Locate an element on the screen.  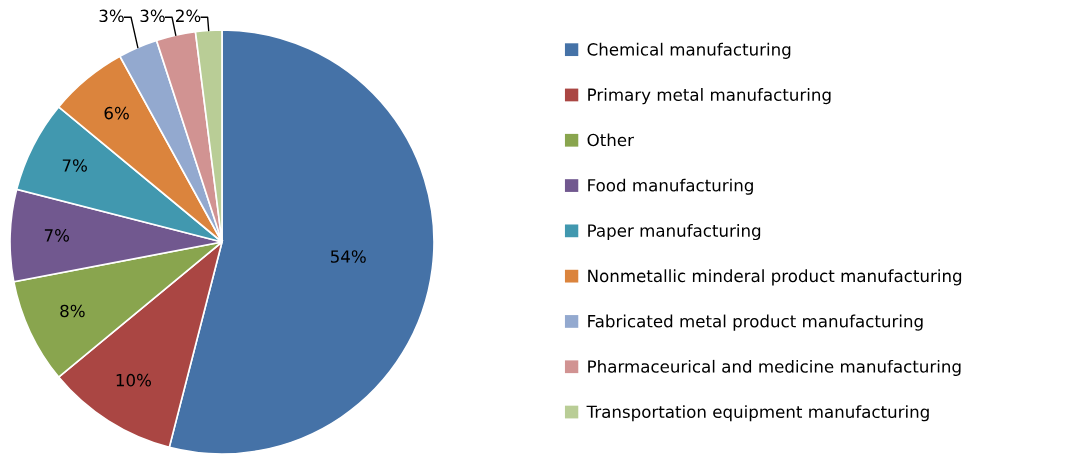
legend-label: Other is located at coordinates (610, 140).